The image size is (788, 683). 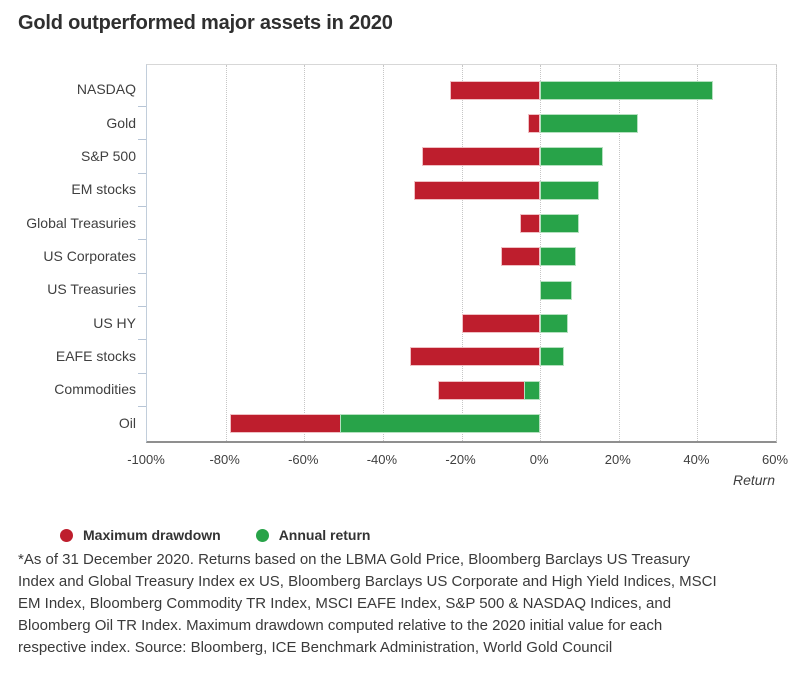 I want to click on y-axis-label: NASDAQ, so click(x=106, y=89).